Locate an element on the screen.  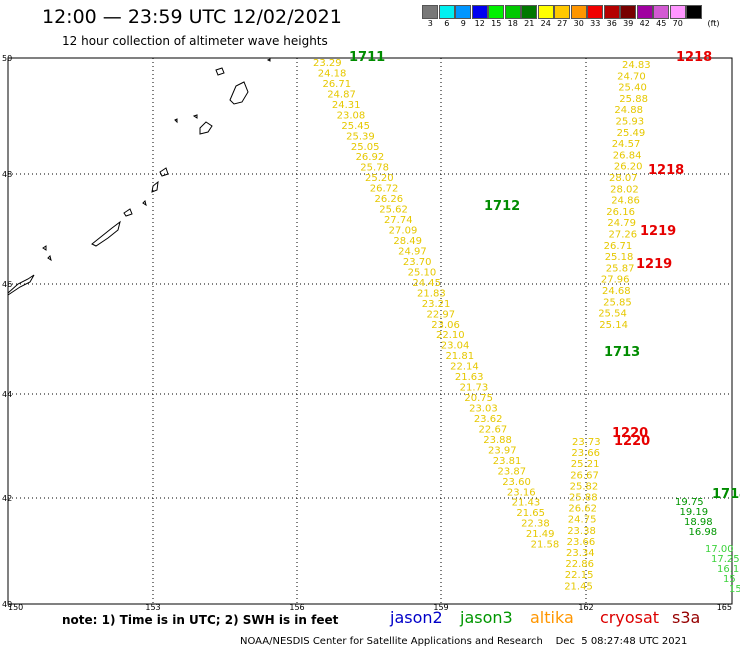
pass-label: 1712 is located at coordinates (502, 206).